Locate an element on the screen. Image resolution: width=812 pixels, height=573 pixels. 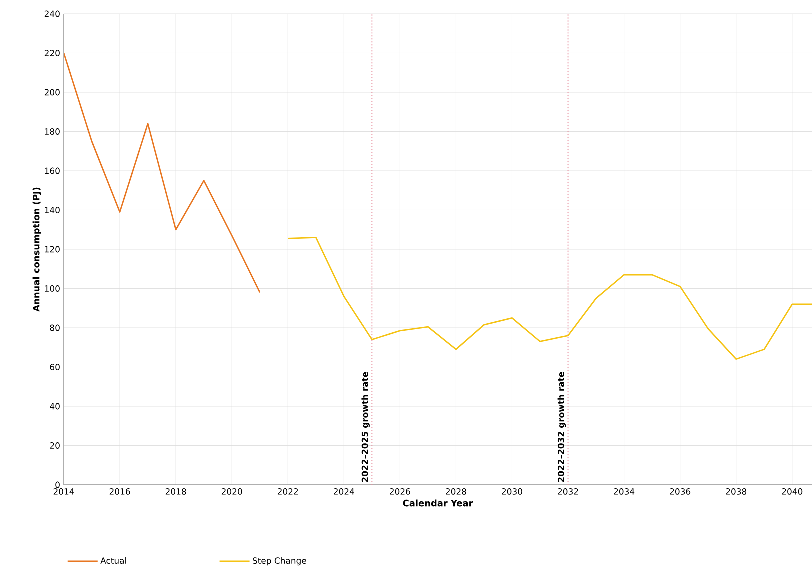
y-tick-label: 0 is located at coordinates (58, 485).